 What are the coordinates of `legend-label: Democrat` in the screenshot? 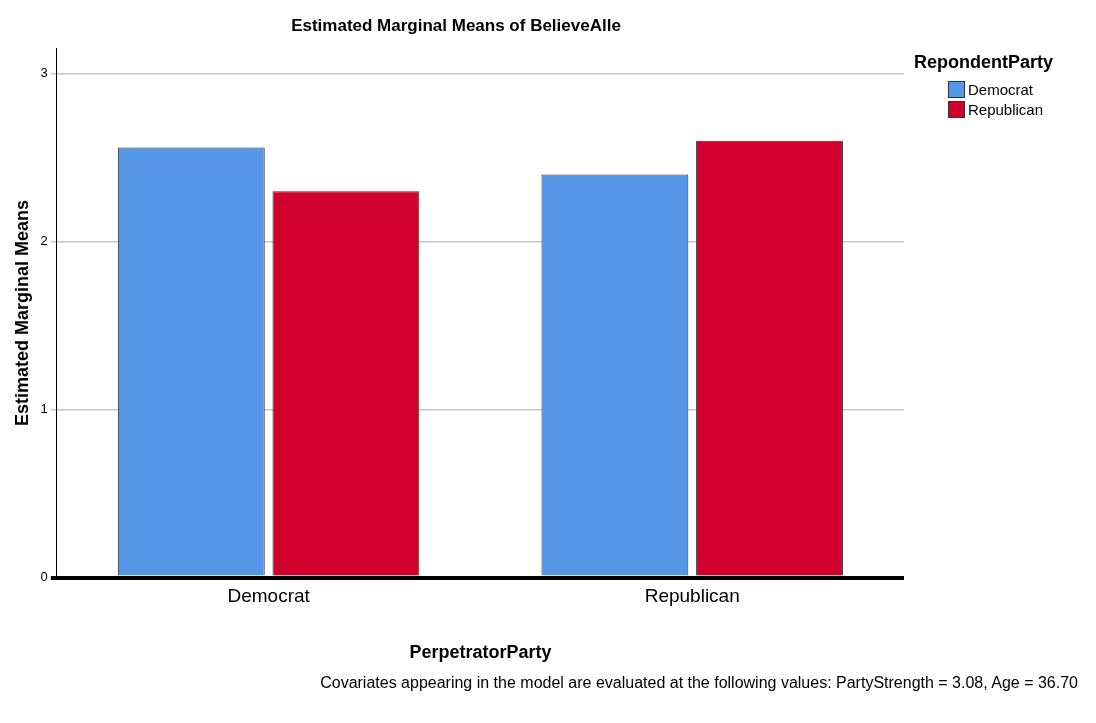 It's located at (1001, 89).